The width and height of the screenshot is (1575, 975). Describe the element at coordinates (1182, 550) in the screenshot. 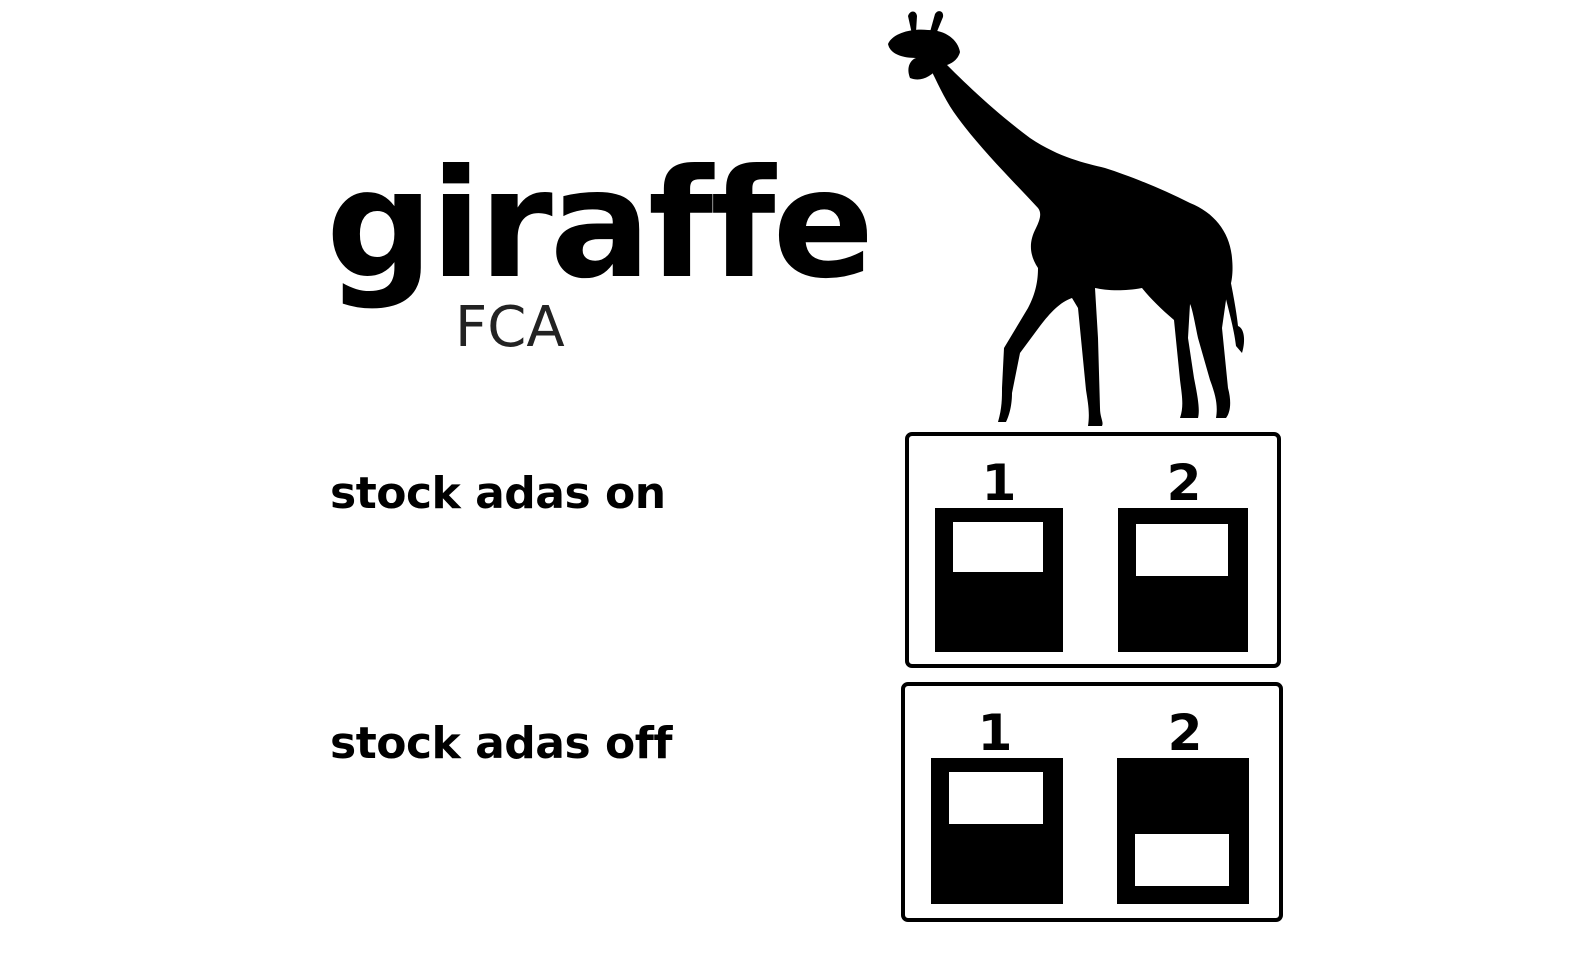

I see `switch-2-knob-up` at that location.